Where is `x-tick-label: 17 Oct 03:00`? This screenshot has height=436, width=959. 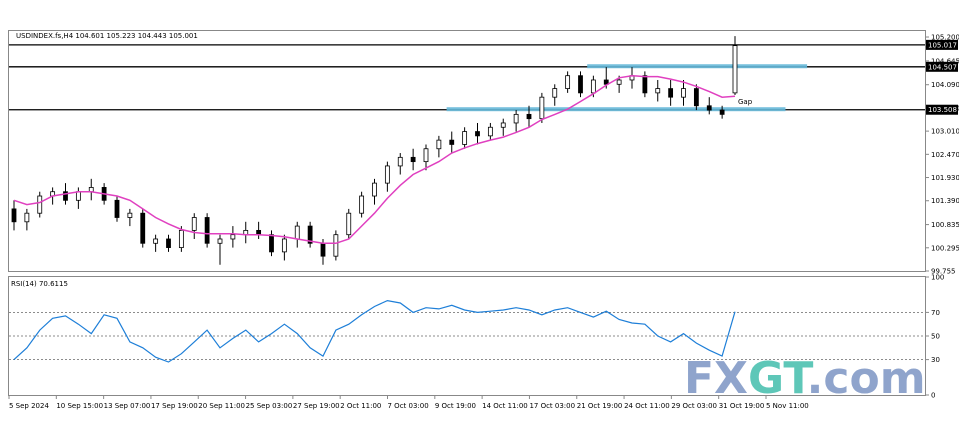 x-tick-label: 17 Oct 03:00 is located at coordinates (552, 406).